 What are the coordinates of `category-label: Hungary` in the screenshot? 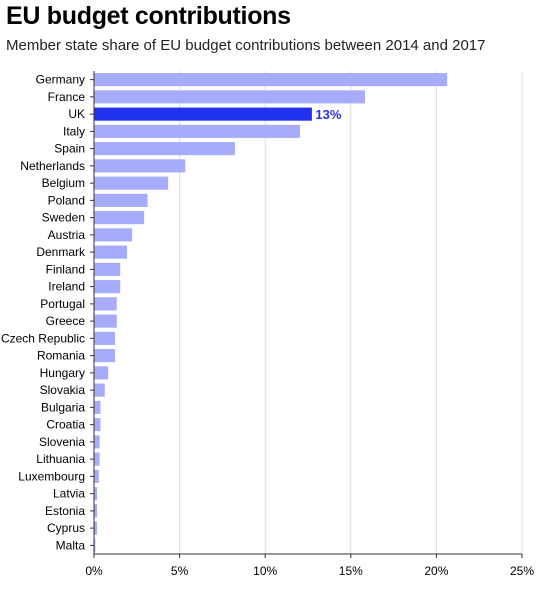 It's located at (62, 373).